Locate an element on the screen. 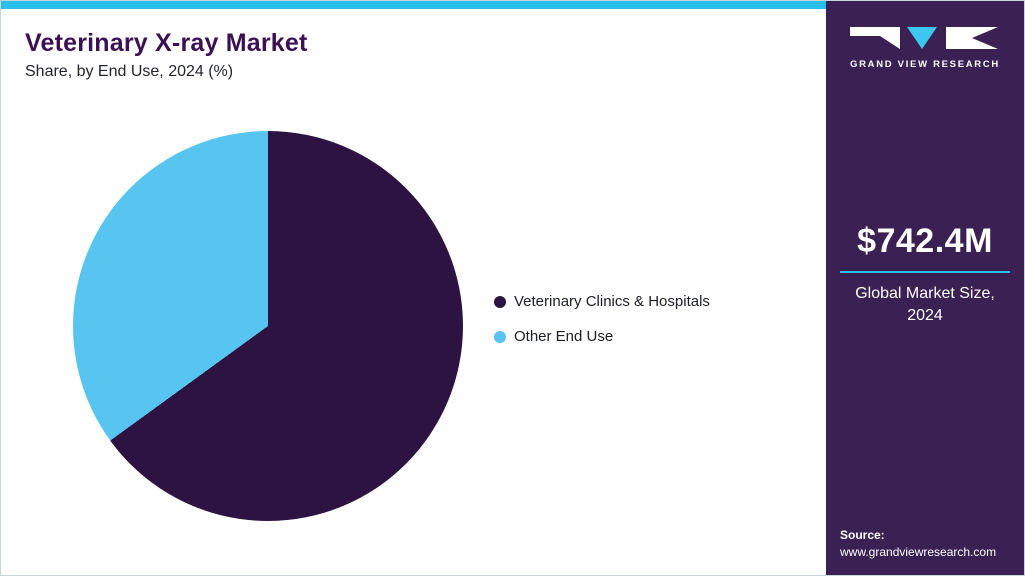  brand-name: GRAND VIEW RESEARCH is located at coordinates (924, 64).